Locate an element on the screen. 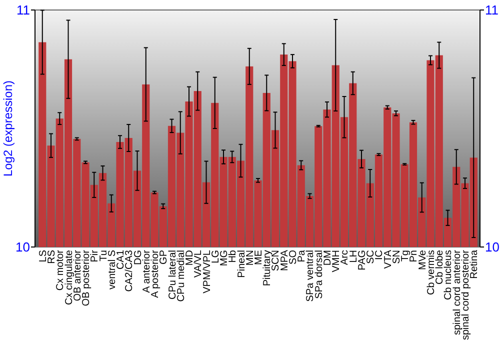 This screenshot has width=500, height=350. x-tick-label: GP is located at coordinates (164, 257).